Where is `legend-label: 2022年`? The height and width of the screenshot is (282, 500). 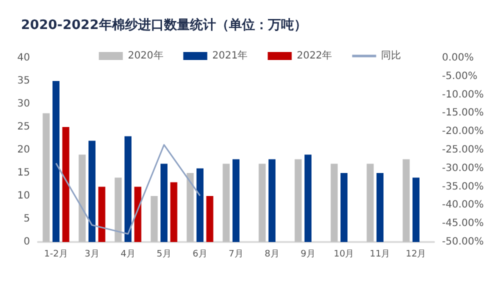
legend-label: 2022年 is located at coordinates (314, 56).